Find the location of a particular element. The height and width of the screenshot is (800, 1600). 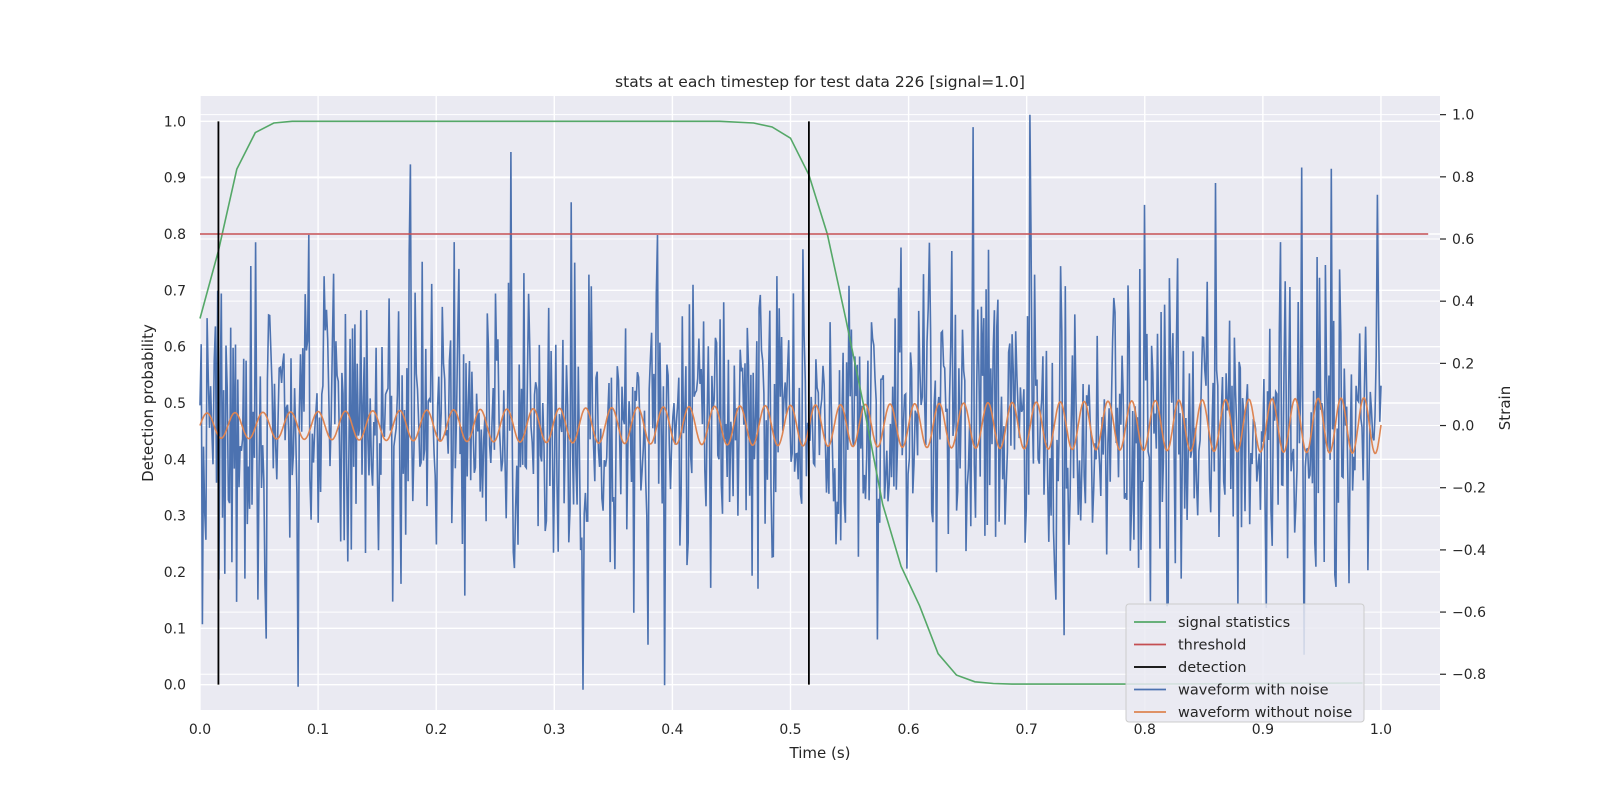

right-y-axis-label: Strain is located at coordinates (1505, 408).